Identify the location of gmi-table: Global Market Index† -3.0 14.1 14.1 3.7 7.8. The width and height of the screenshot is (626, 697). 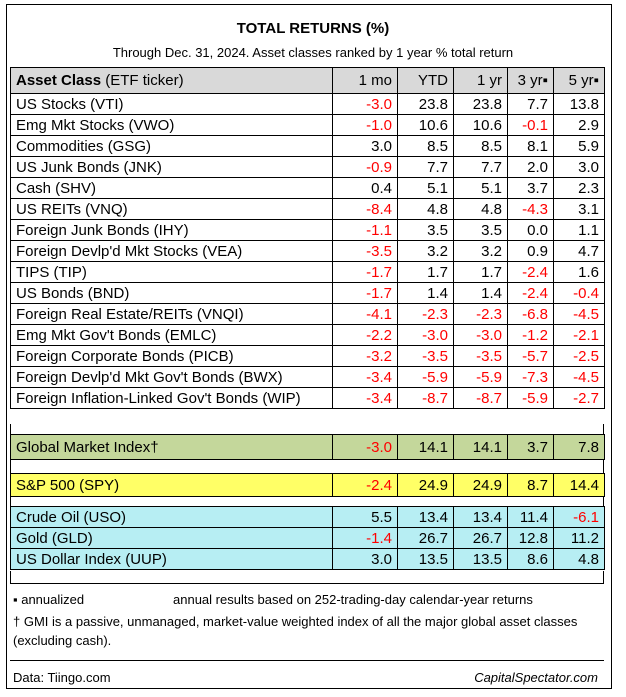
(307, 447).